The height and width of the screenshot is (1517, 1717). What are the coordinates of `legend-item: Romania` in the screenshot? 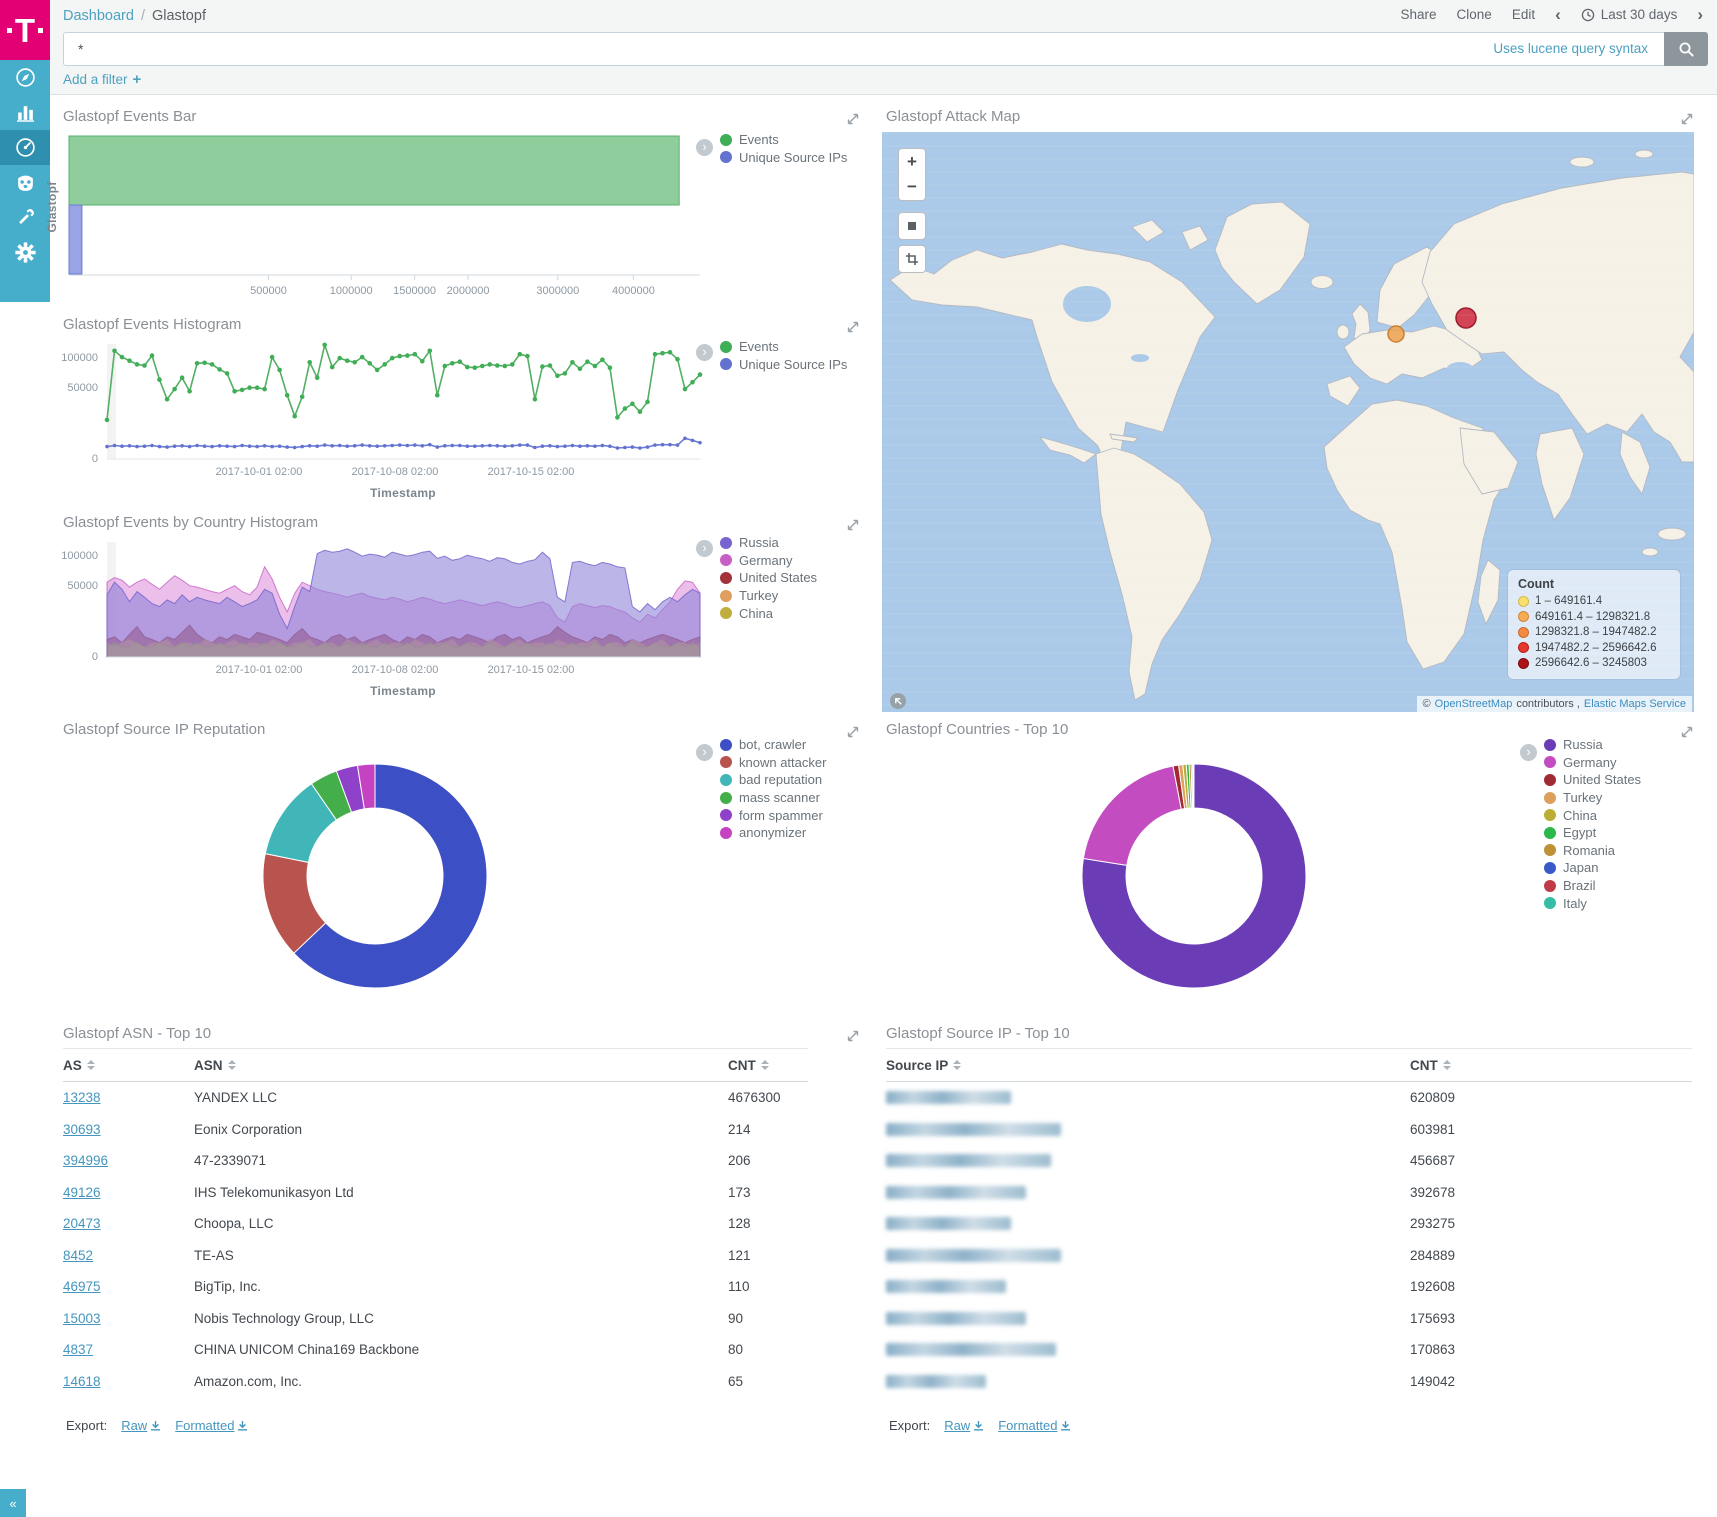 It's located at (1592, 851).